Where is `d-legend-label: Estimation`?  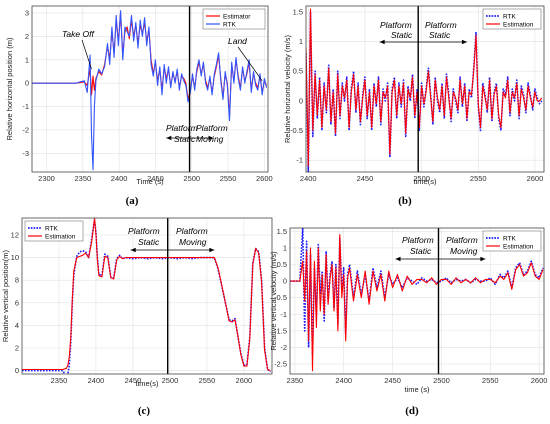 d-legend-label: Estimation is located at coordinates (518, 246).